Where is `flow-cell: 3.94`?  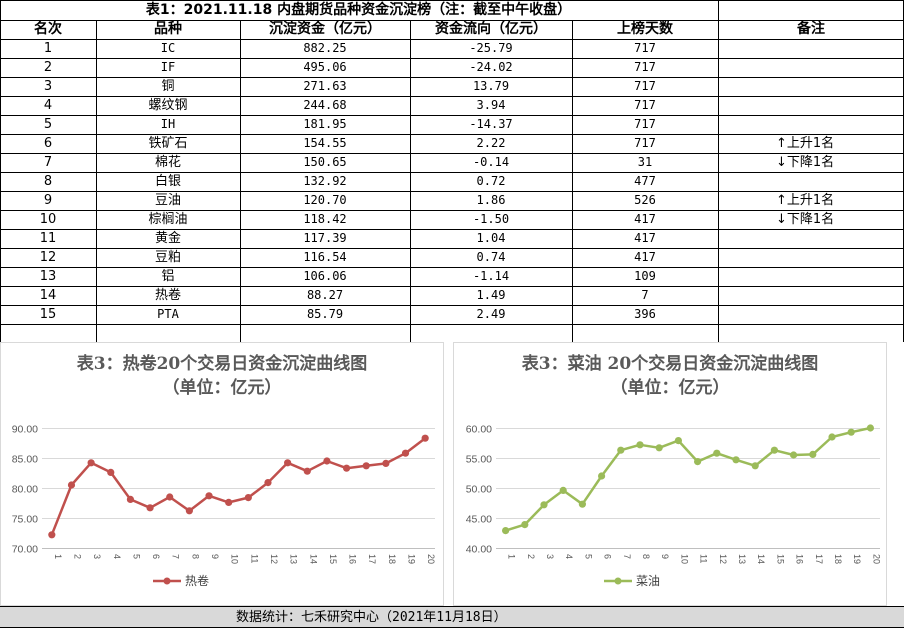
flow-cell: 3.94 is located at coordinates (491, 105).